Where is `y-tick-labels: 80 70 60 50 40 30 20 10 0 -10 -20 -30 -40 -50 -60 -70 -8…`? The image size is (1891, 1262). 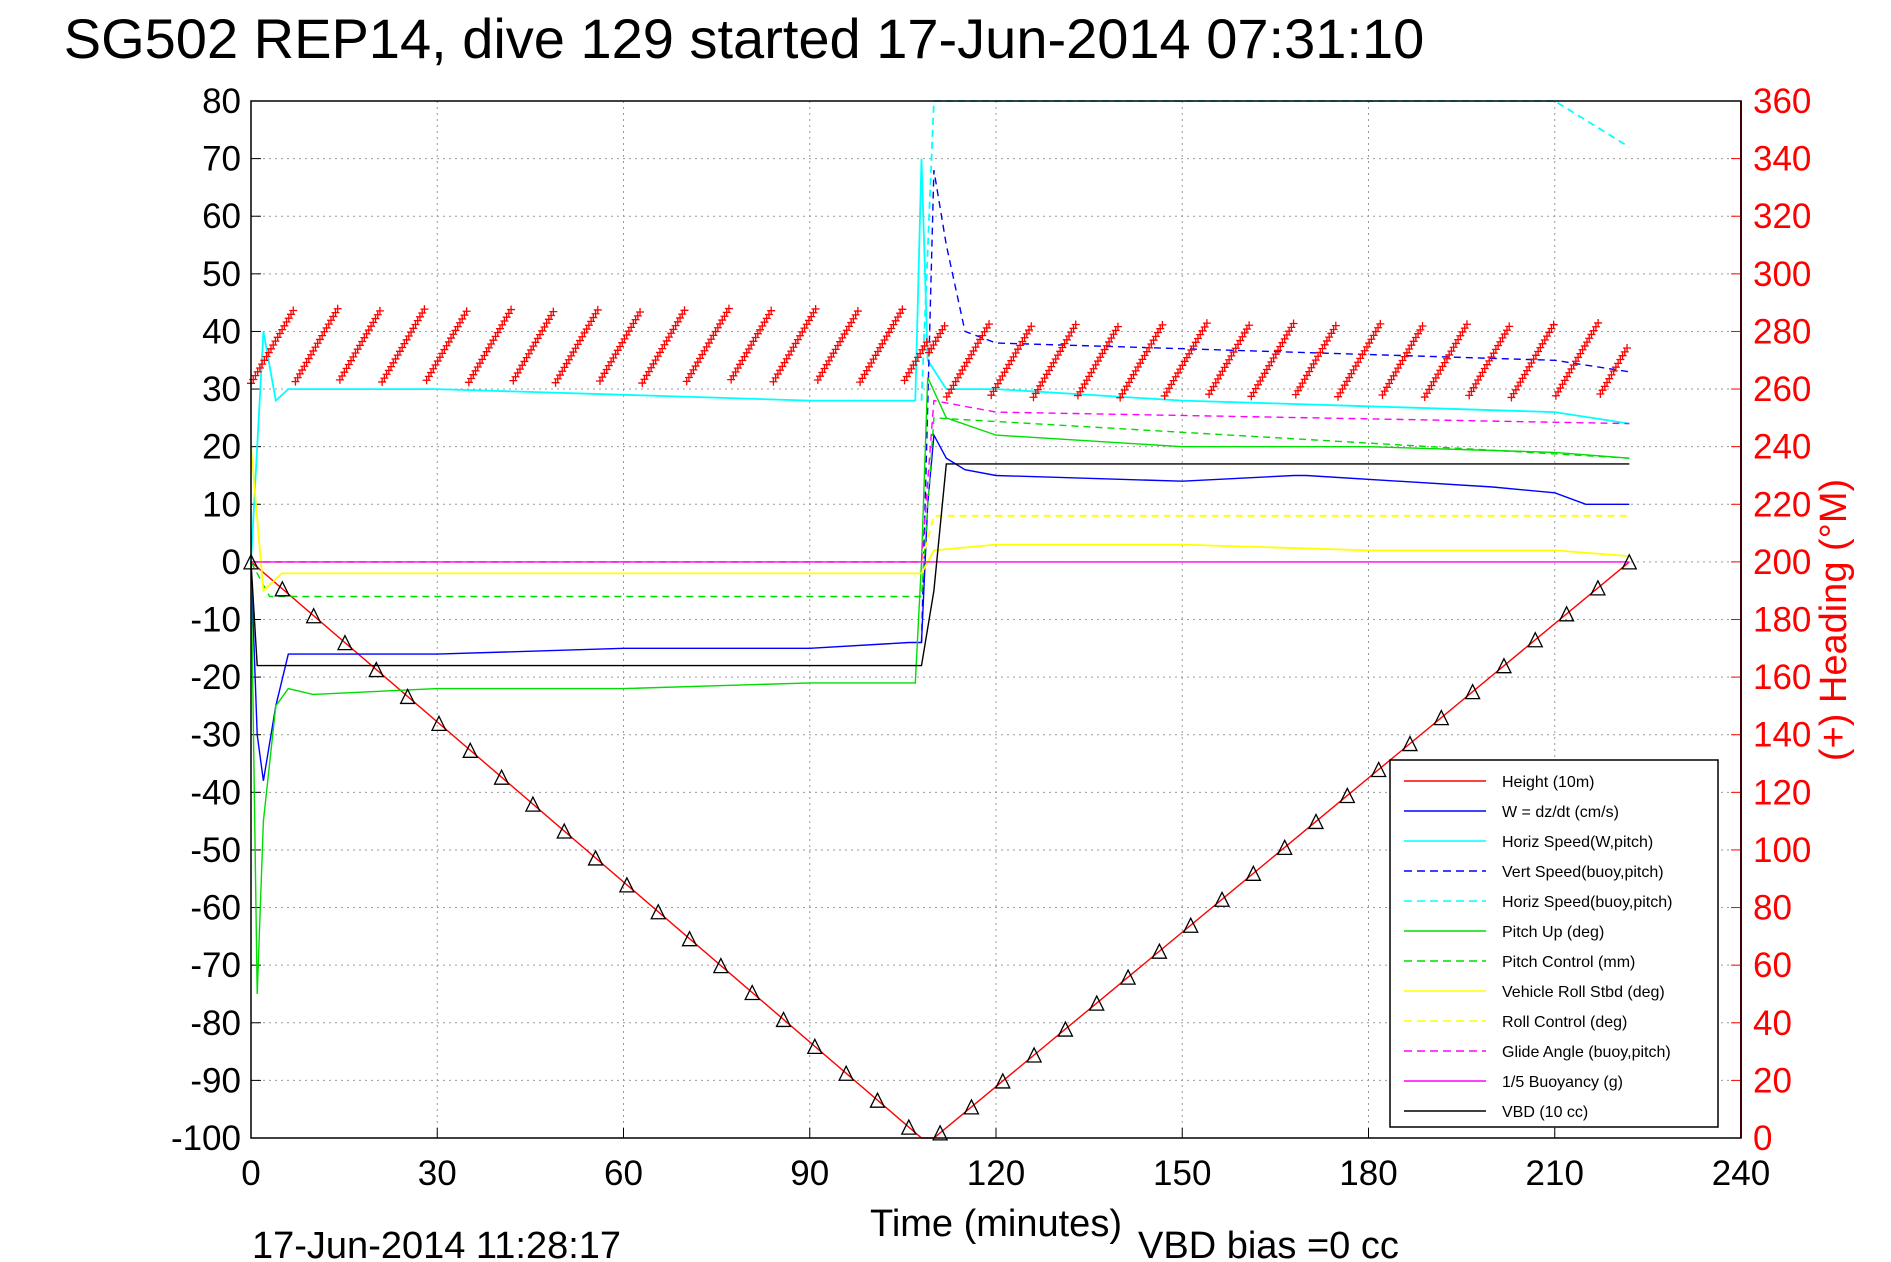 y-tick-labels: 80 70 60 50 40 30 20 10 0 -10 -20 -30 -40 -50 -60 -70 -8… is located at coordinates (206, 620).